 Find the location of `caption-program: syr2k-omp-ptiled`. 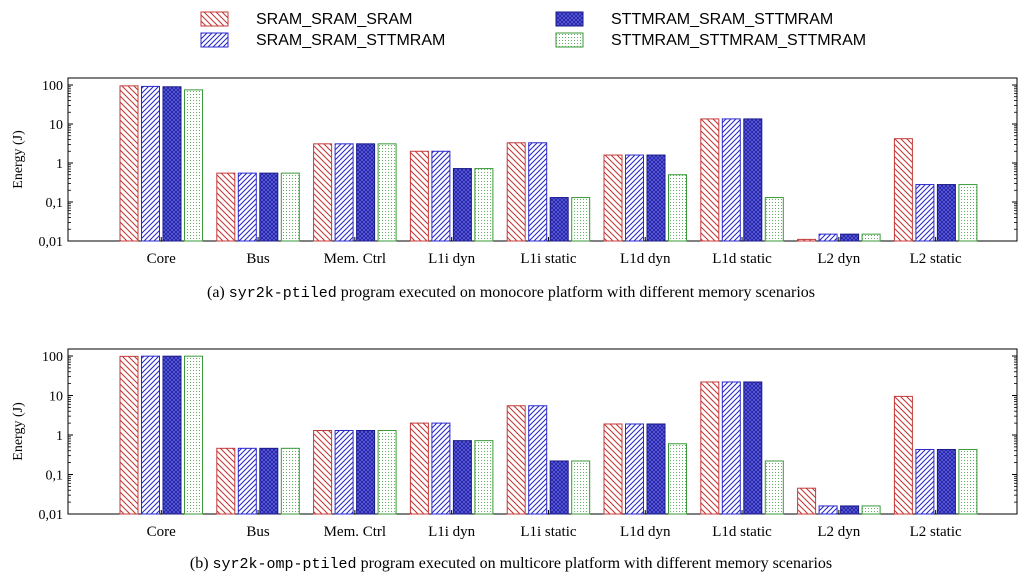

caption-program: syr2k-omp-ptiled is located at coordinates (285, 564).